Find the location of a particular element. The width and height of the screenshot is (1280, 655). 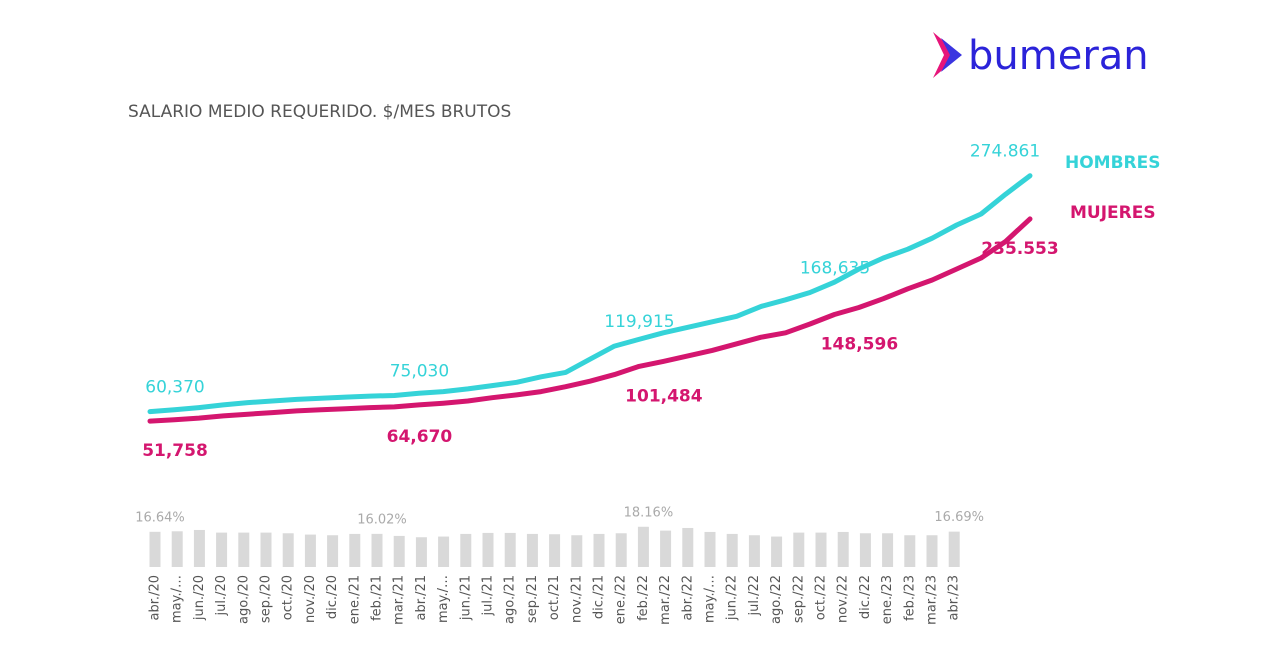

x-tick-label: mar./21 is located at coordinates (399, 600).